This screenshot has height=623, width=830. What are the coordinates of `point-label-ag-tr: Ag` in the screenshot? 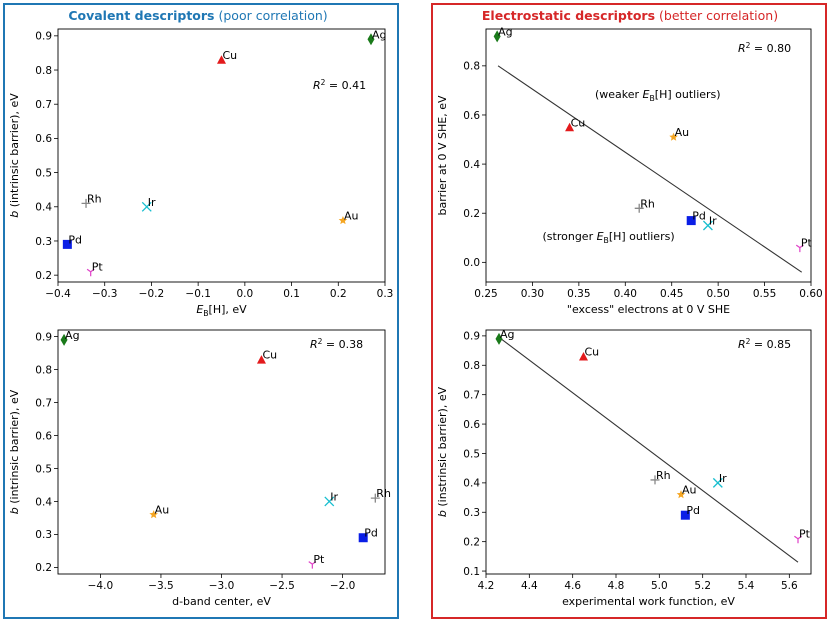 It's located at (505, 31).